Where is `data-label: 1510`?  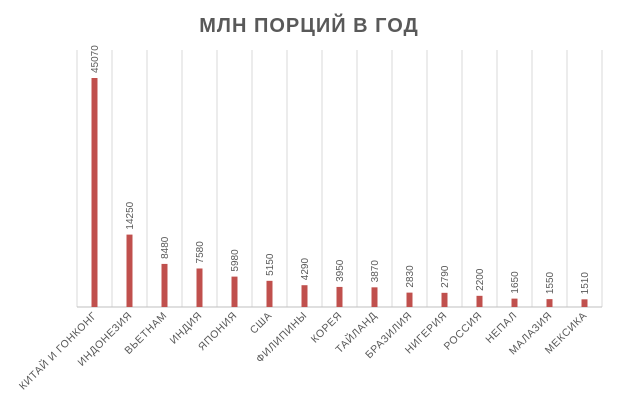
data-label: 1510 is located at coordinates (585, 283).